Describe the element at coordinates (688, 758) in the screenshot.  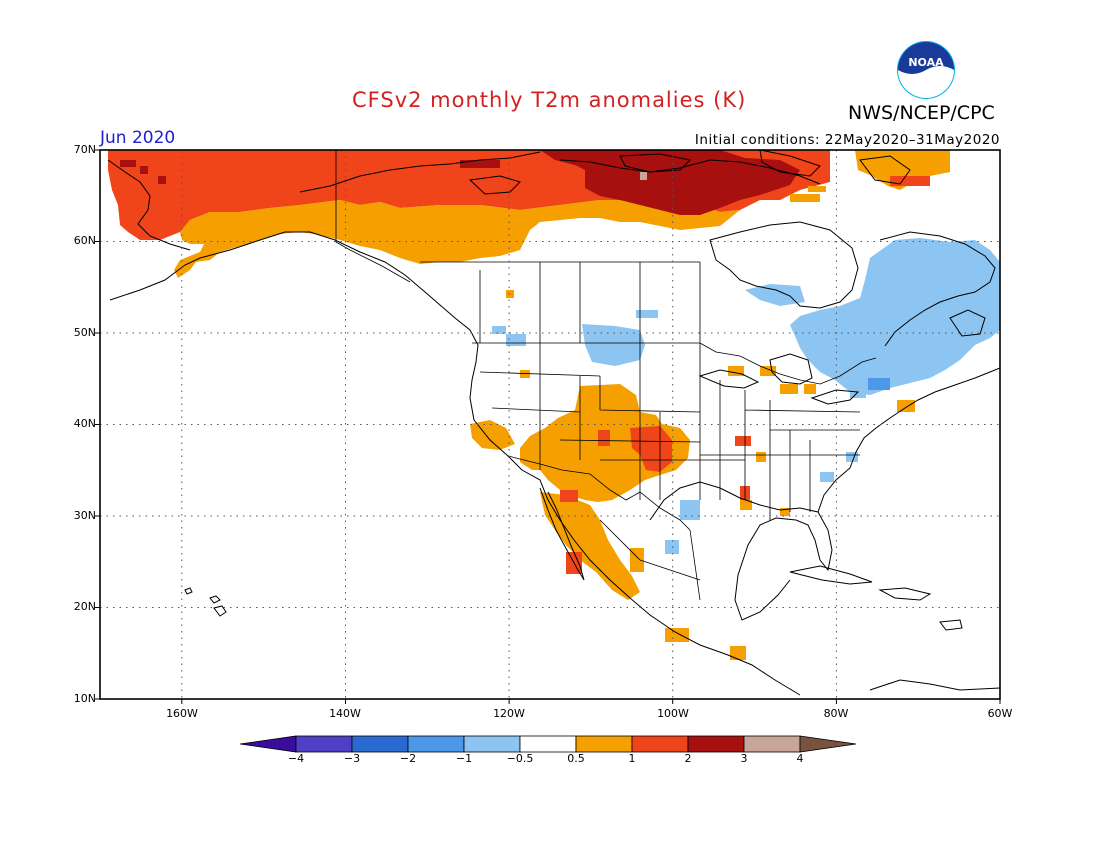
I see `colorbar-tick-label: 2` at that location.